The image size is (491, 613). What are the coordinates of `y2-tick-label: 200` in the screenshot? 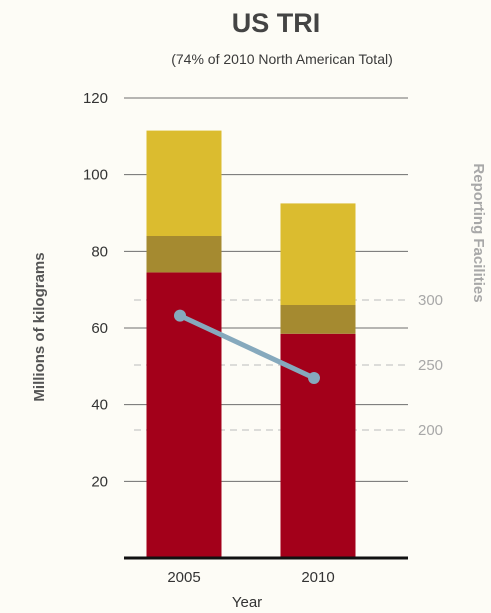 It's located at (430, 430).